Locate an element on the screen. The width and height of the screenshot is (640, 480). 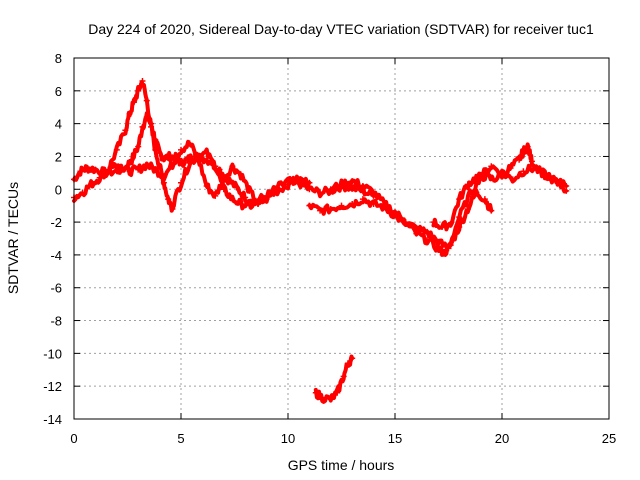
y-tick-label: 2 is located at coordinates (58, 156).